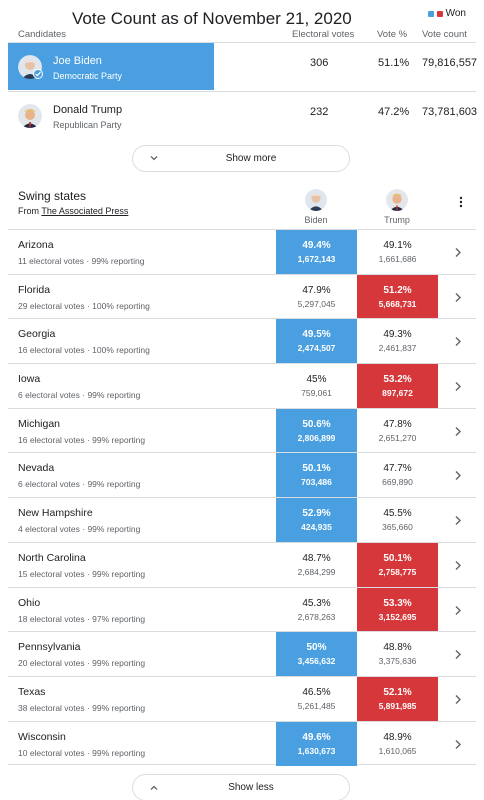 The width and height of the screenshot is (484, 800). I want to click on trump-column-label: Trump, so click(397, 220).